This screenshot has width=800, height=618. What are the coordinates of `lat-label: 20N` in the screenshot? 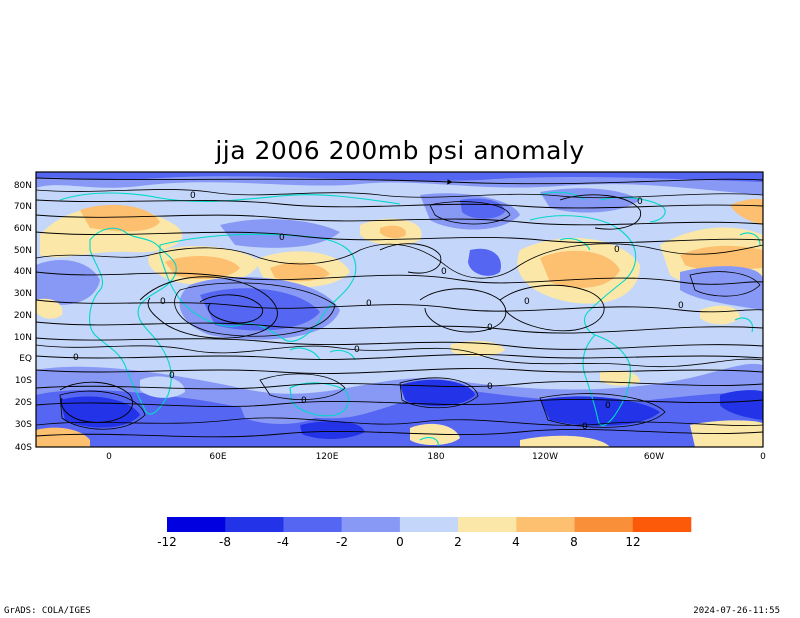 It's located at (23, 316).